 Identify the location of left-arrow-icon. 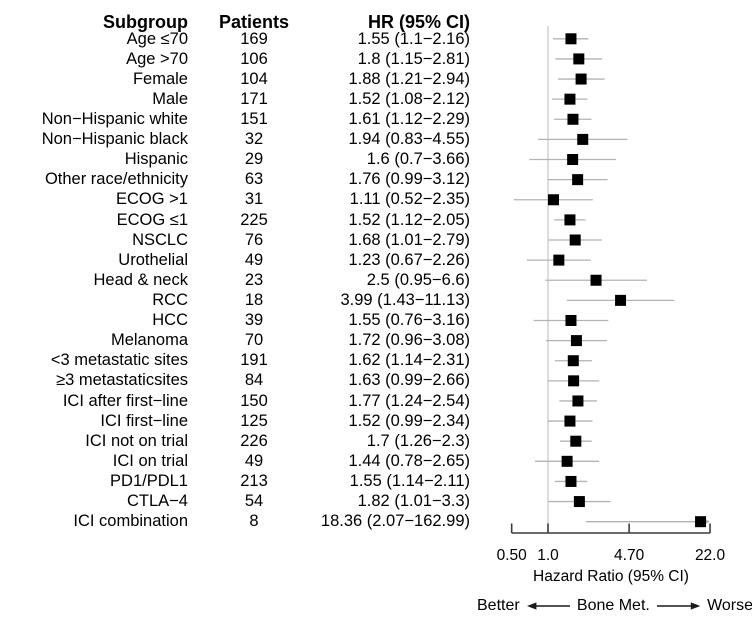
(548, 606).